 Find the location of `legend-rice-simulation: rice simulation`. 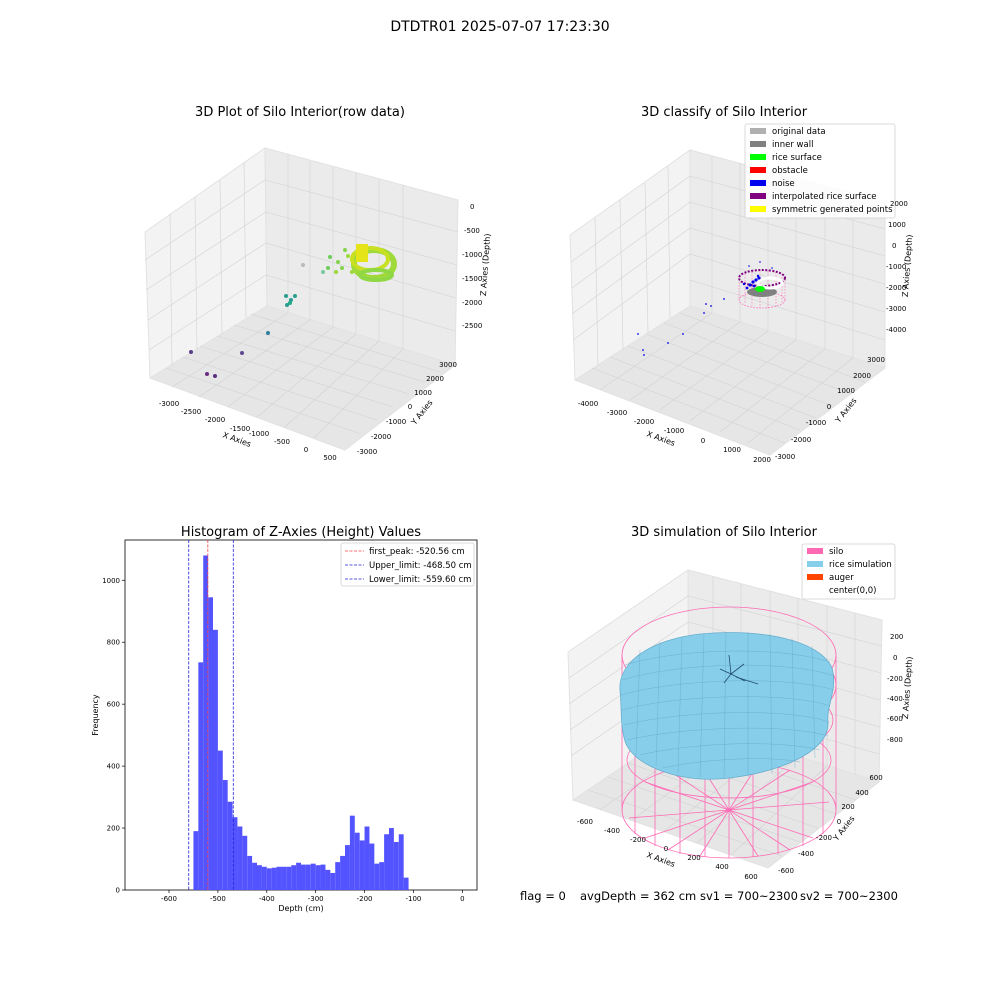

legend-rice-simulation: rice simulation is located at coordinates (860, 565).